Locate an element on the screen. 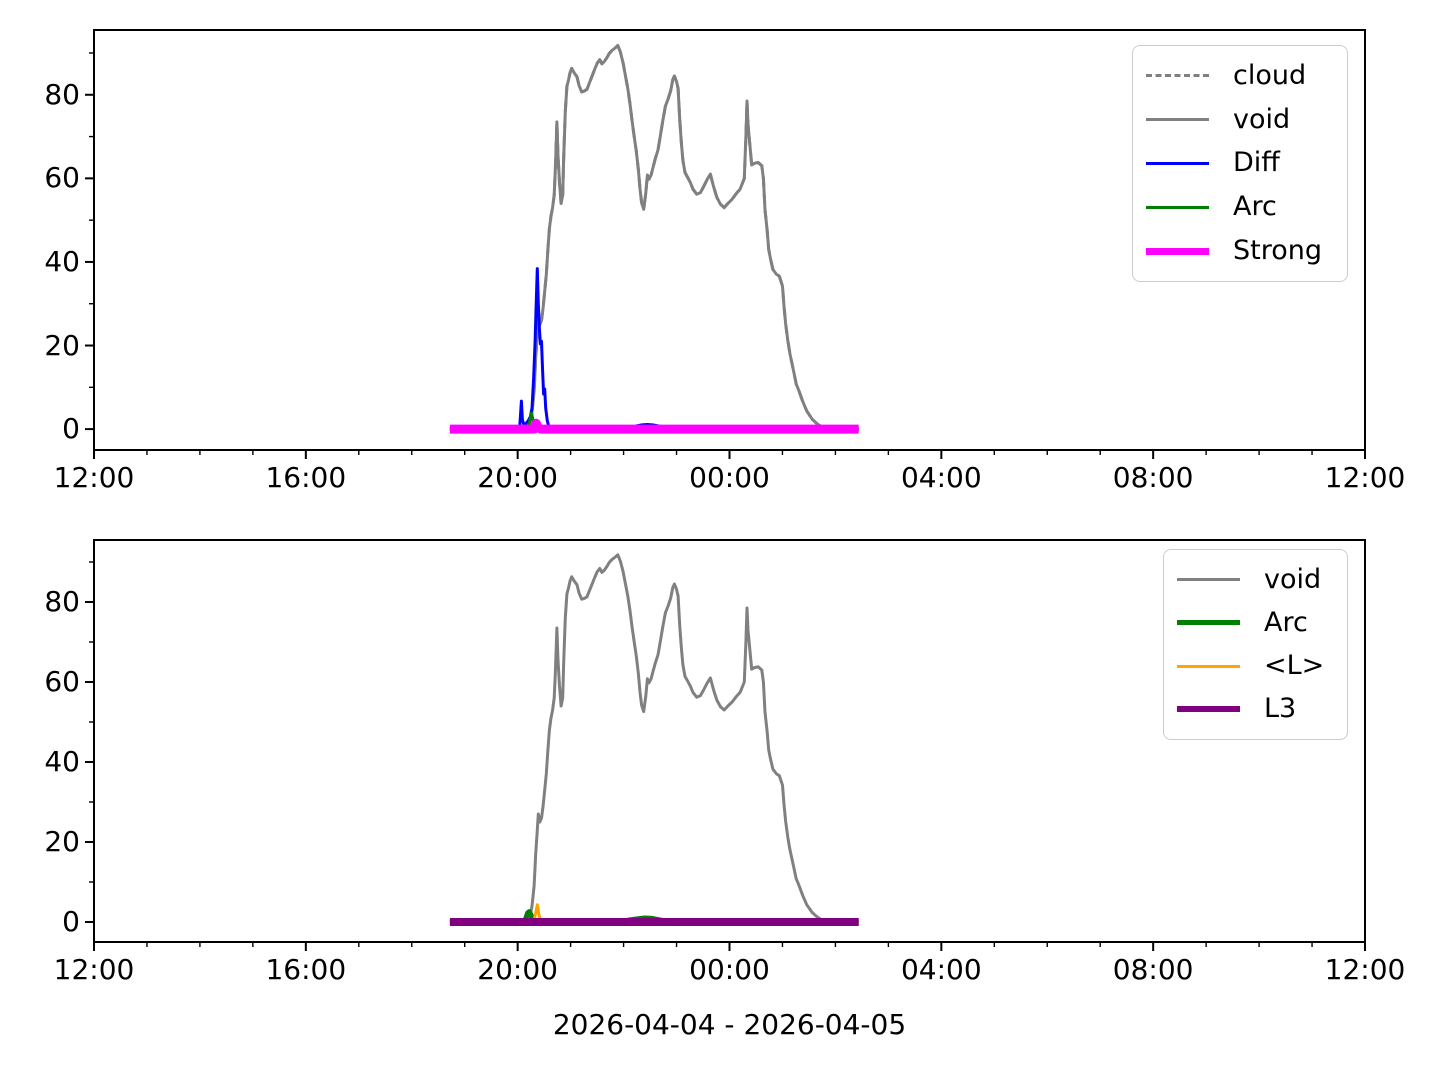  legend-item-cloud: cloud is located at coordinates (1241, 75).